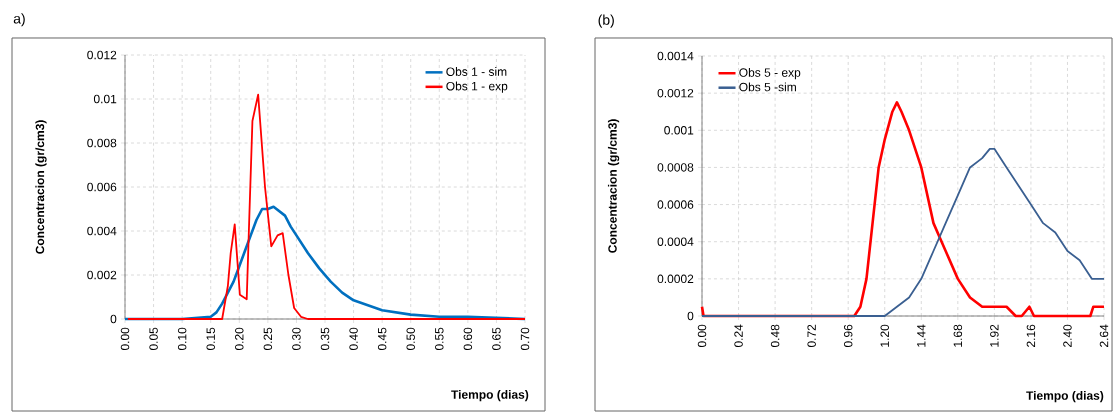 The image size is (1113, 412). What do you see at coordinates (958, 335) in the screenshot?
I see `x-tick-label: 1.68` at bounding box center [958, 335].